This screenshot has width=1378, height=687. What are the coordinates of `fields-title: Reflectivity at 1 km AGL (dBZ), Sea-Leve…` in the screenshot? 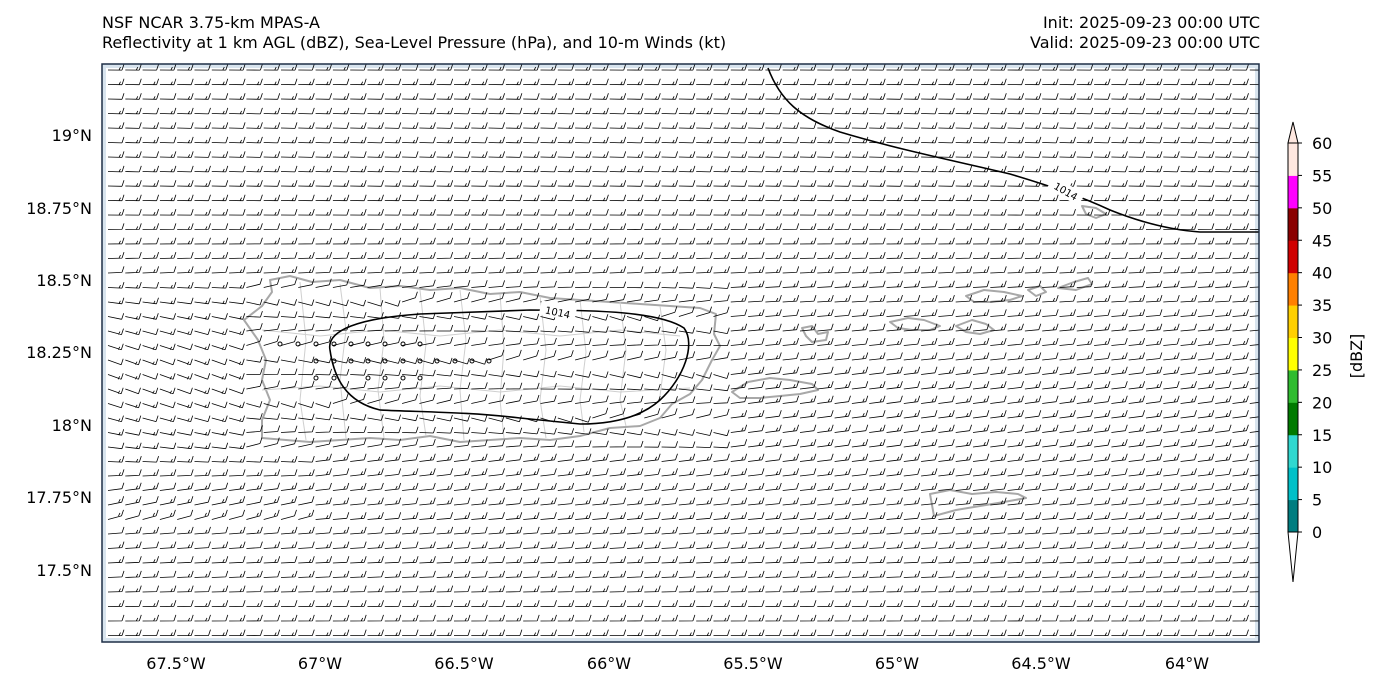 It's located at (414, 42).